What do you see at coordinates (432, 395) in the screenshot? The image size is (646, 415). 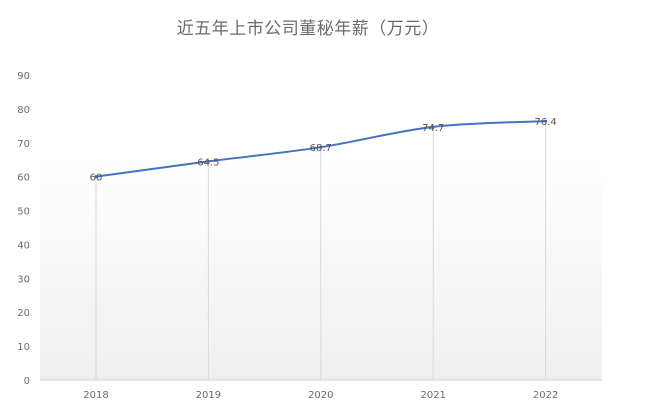 I see `x-tick-label: 2021` at bounding box center [432, 395].